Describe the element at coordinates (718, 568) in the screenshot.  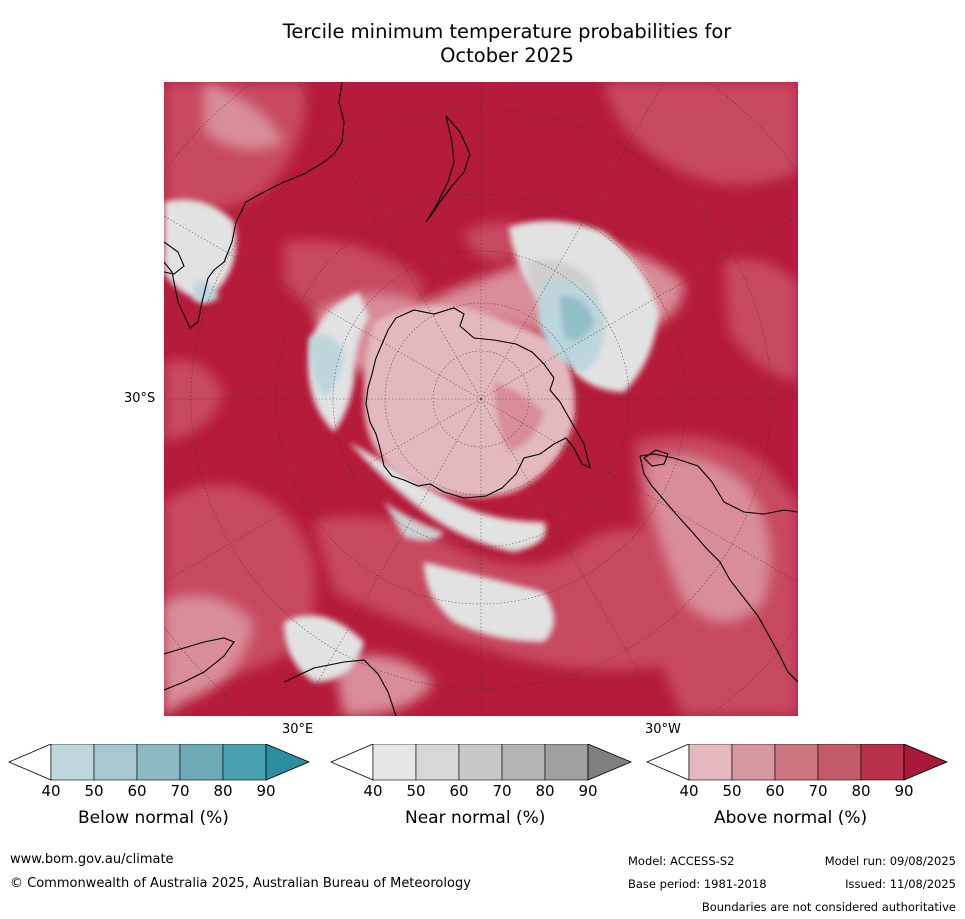
I see `south-america-coastline` at that location.